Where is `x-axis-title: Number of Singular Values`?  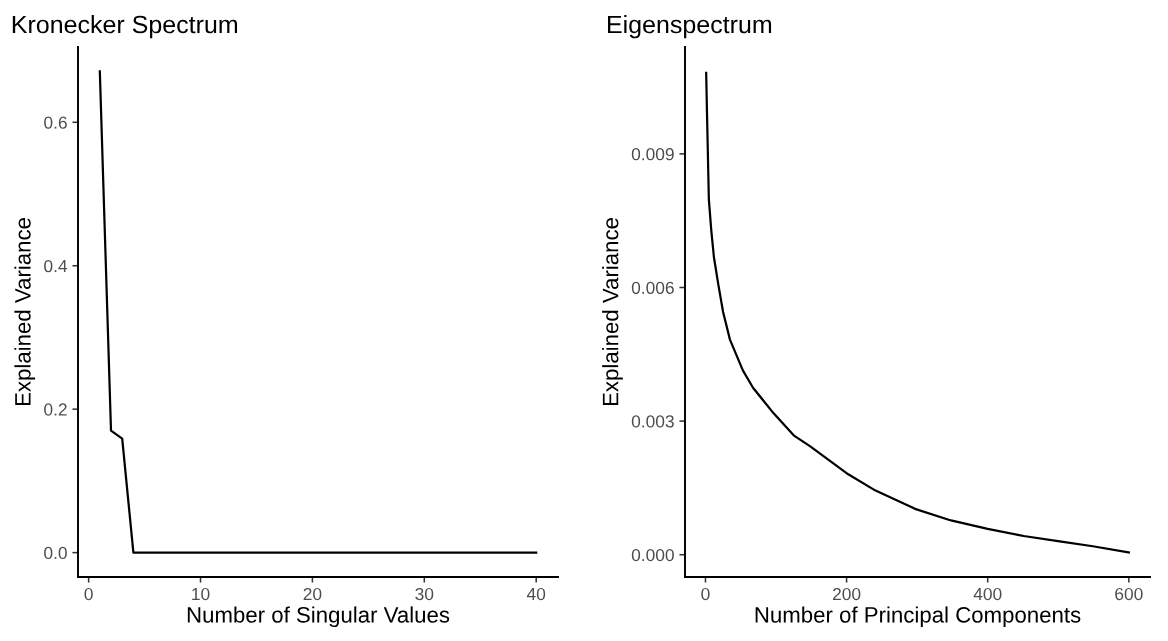
x-axis-title: Number of Singular Values is located at coordinates (318, 617).